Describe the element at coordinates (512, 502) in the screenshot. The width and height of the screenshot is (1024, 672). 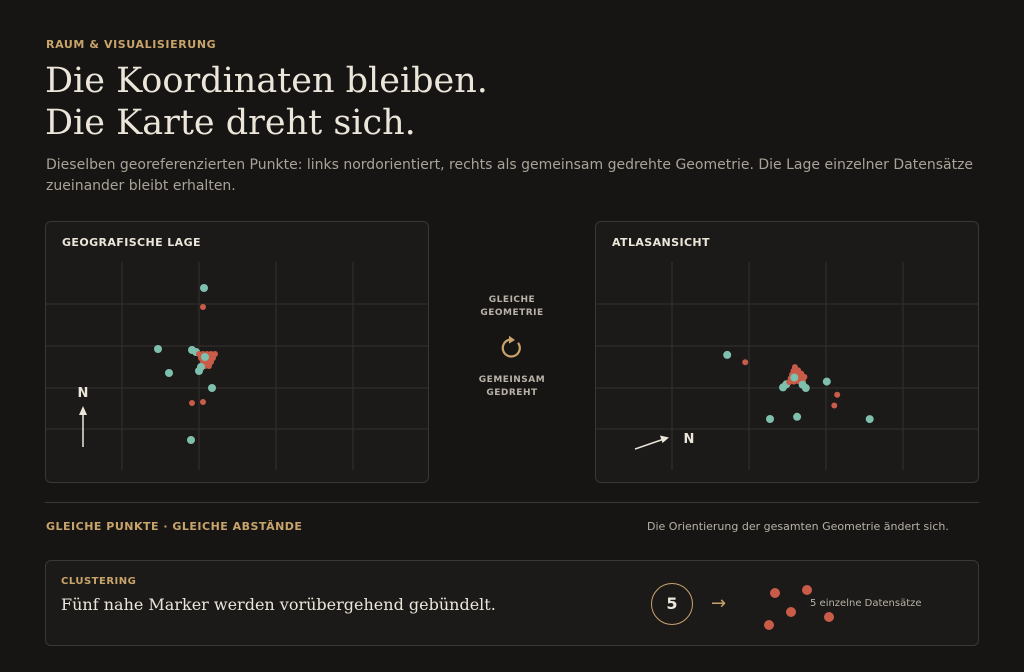
I see `section-divider` at that location.